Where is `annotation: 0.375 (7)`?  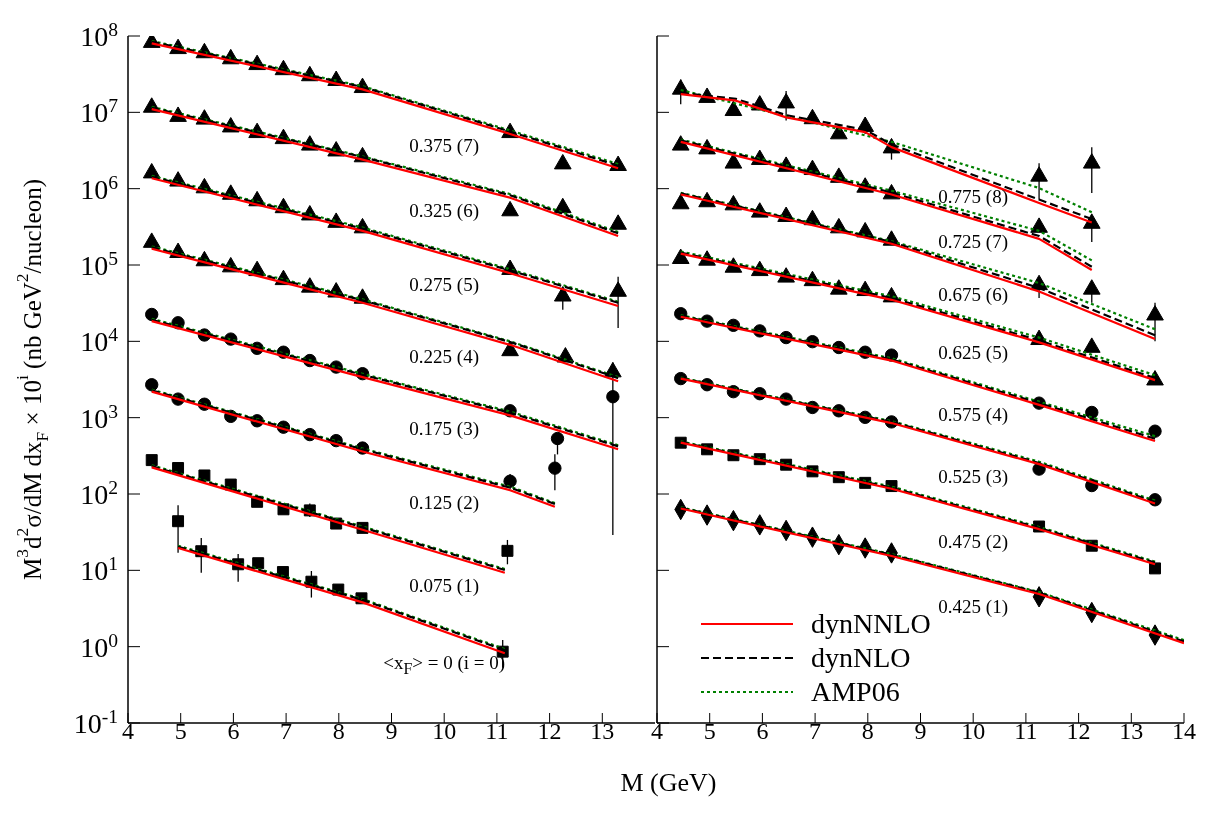
annotation: 0.375 (7) is located at coordinates (444, 145).